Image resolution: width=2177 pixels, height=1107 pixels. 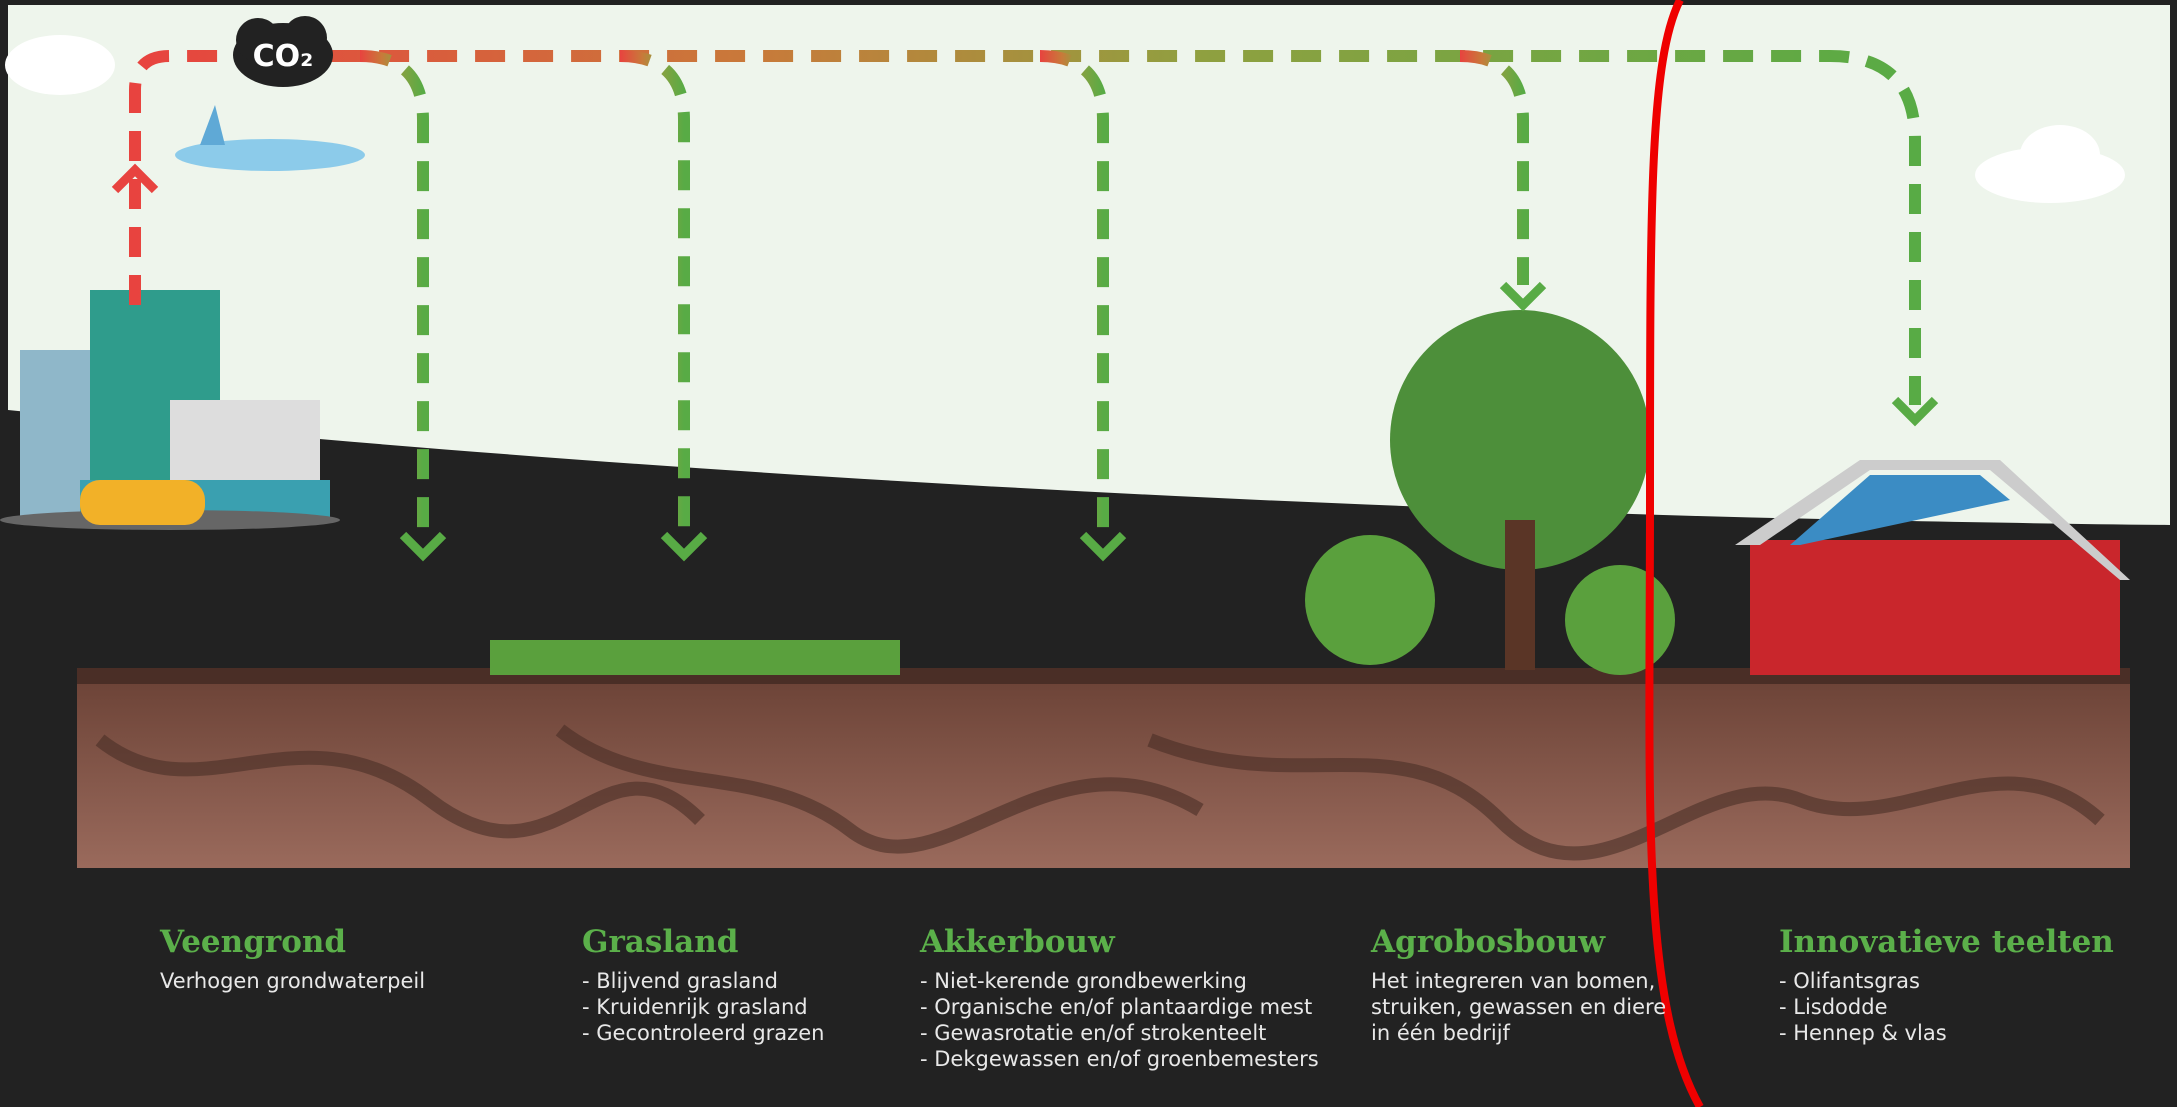 I want to click on section-title: Innovatieve teelten, so click(x=1946, y=942).